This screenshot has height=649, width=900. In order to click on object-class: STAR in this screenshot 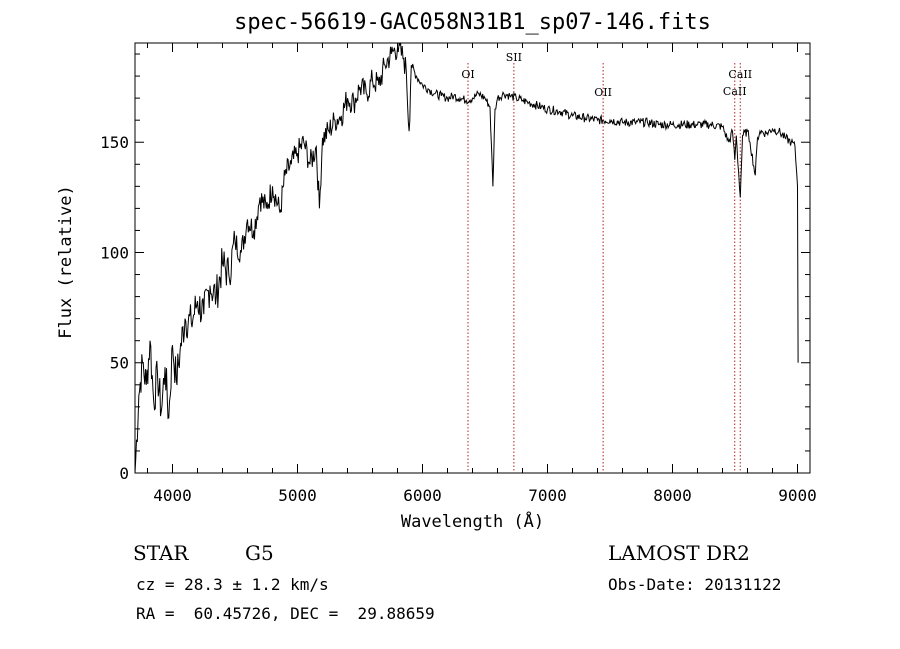, I will do `click(161, 553)`.